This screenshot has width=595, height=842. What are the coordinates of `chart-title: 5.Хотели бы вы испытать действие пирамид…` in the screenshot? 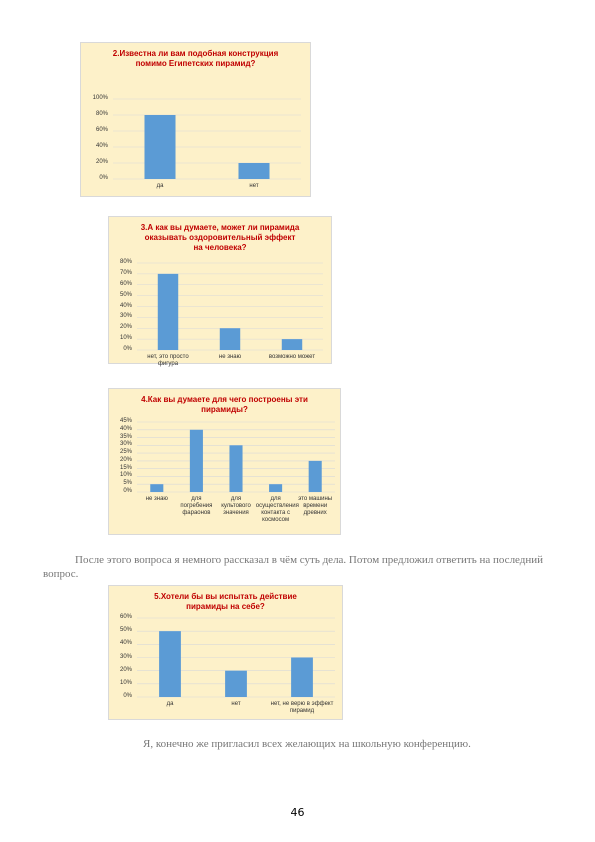 It's located at (225, 601).